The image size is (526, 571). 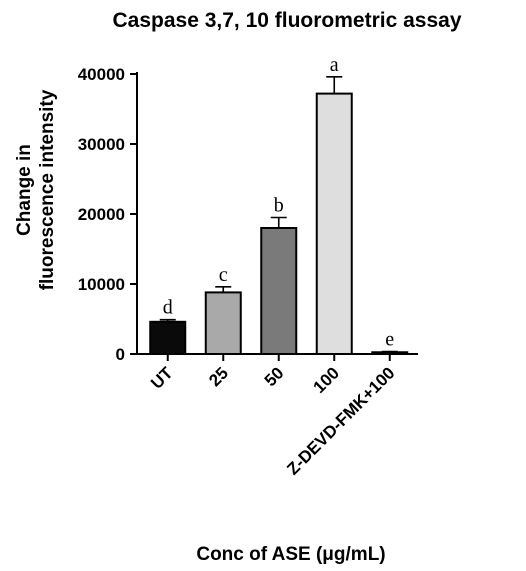 What do you see at coordinates (101, 144) in the screenshot?
I see `y-tick-label: 30000` at bounding box center [101, 144].